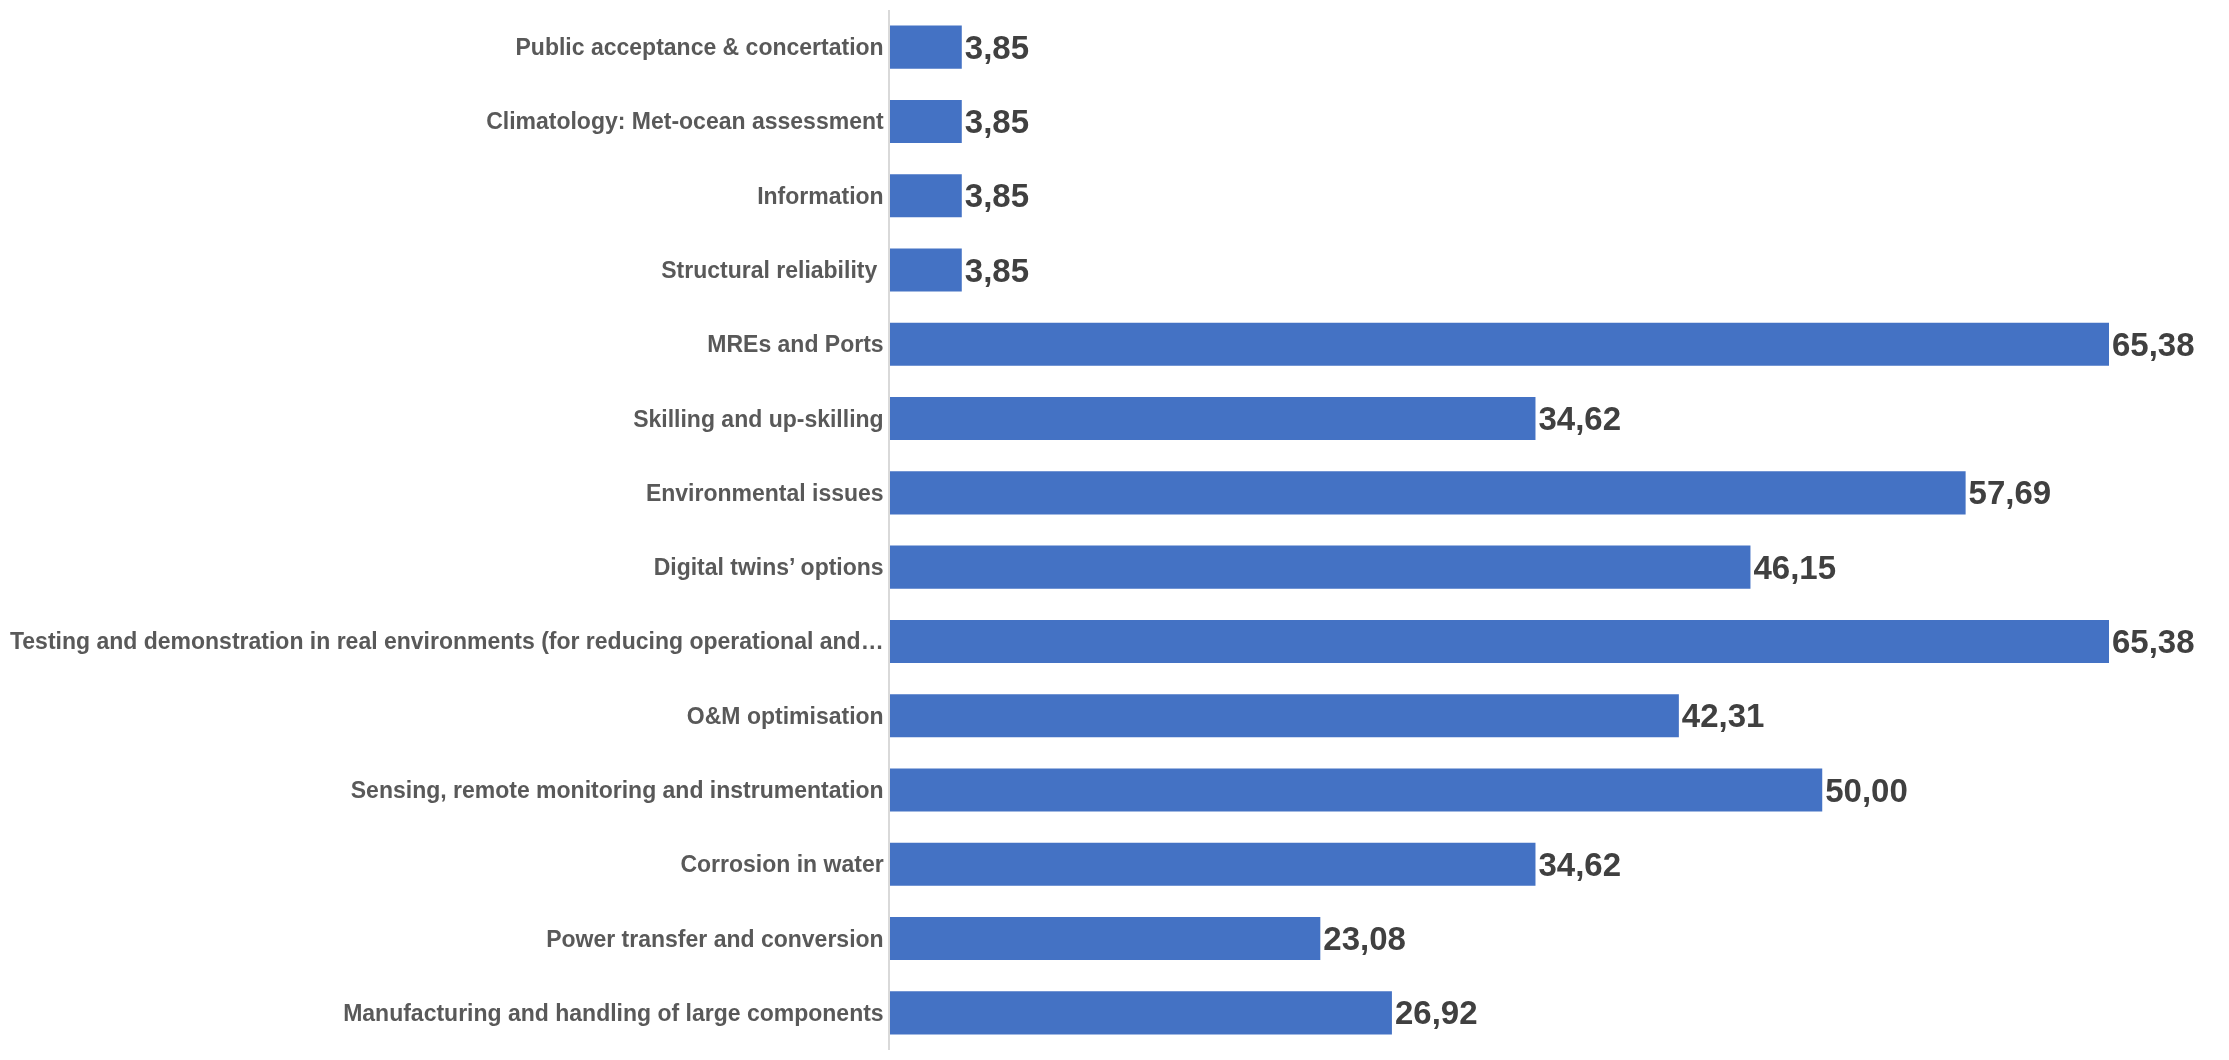 The width and height of the screenshot is (2229, 1060). I want to click on y-tick-label: Digital twins’ options, so click(768, 567).